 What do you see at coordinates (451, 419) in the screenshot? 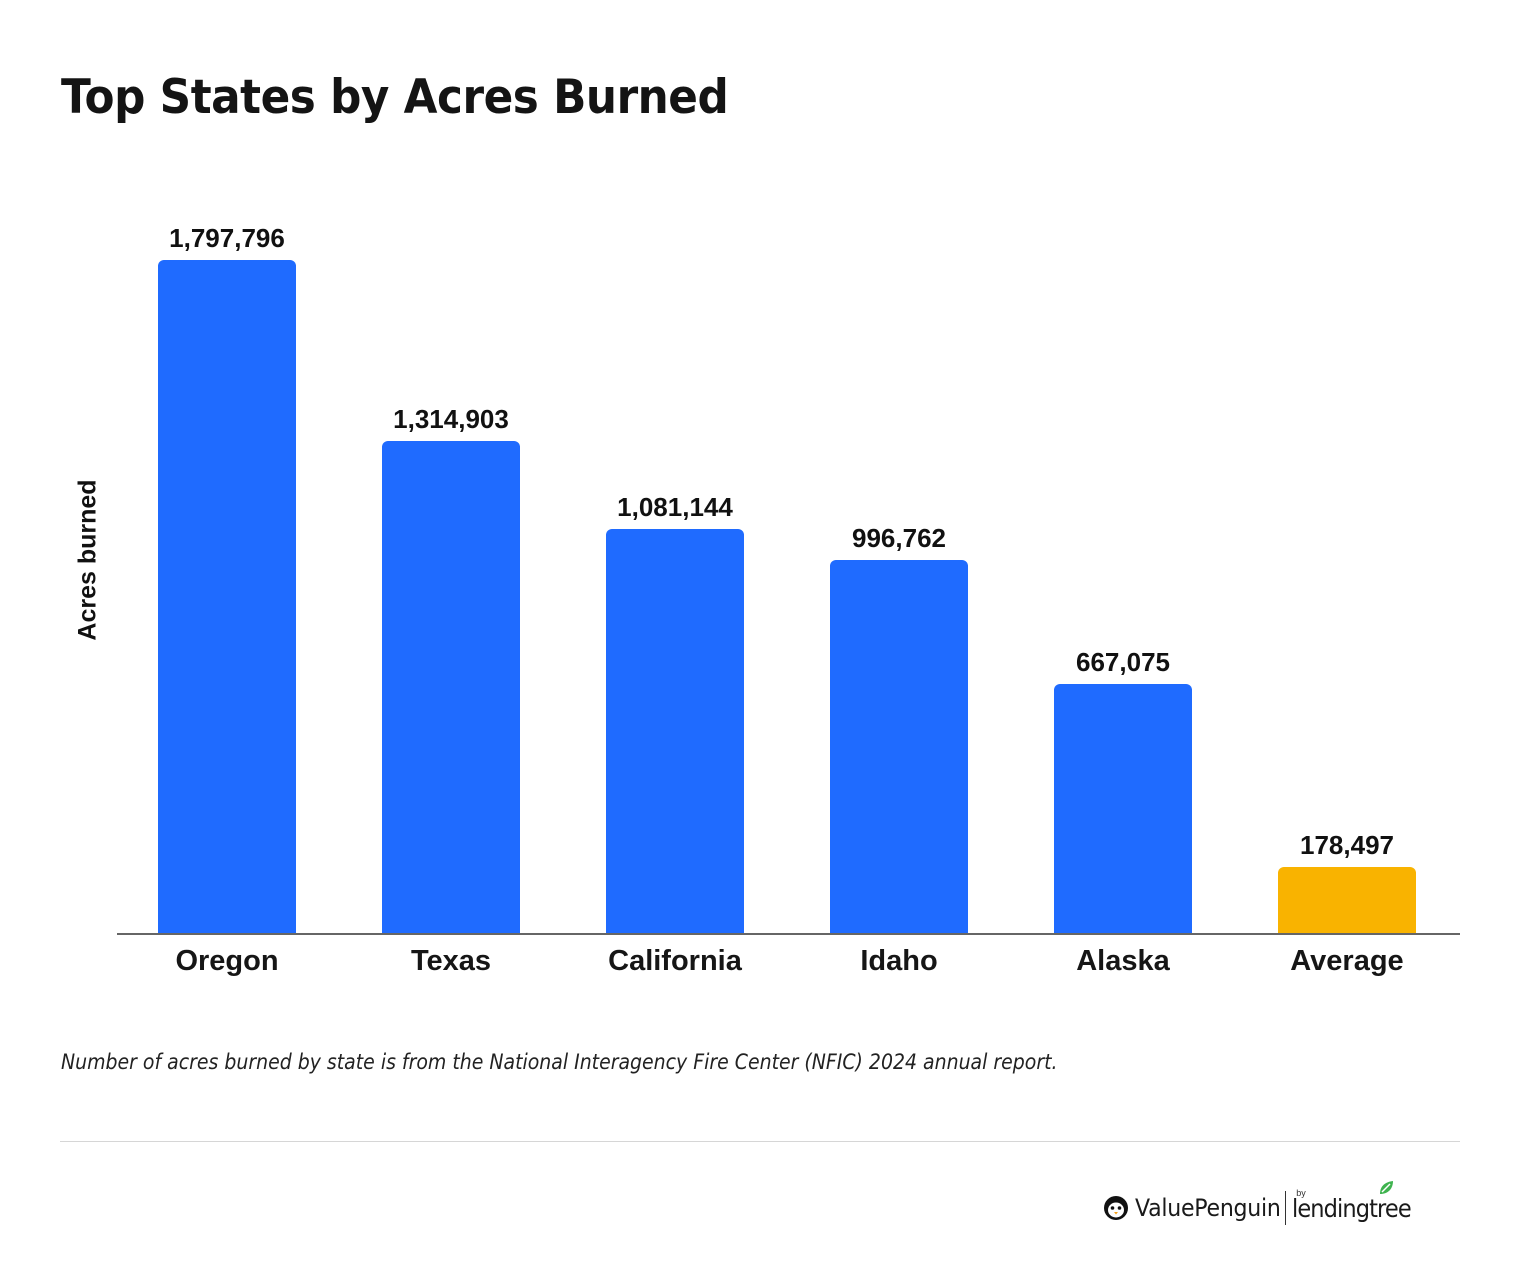
I see `value-label: 1,314,903` at bounding box center [451, 419].